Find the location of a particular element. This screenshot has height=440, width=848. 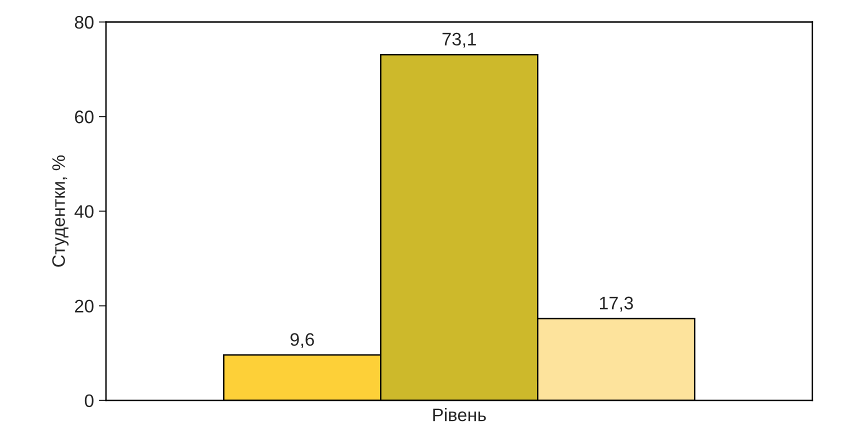

y-tick-label: 20 is located at coordinates (84, 306).